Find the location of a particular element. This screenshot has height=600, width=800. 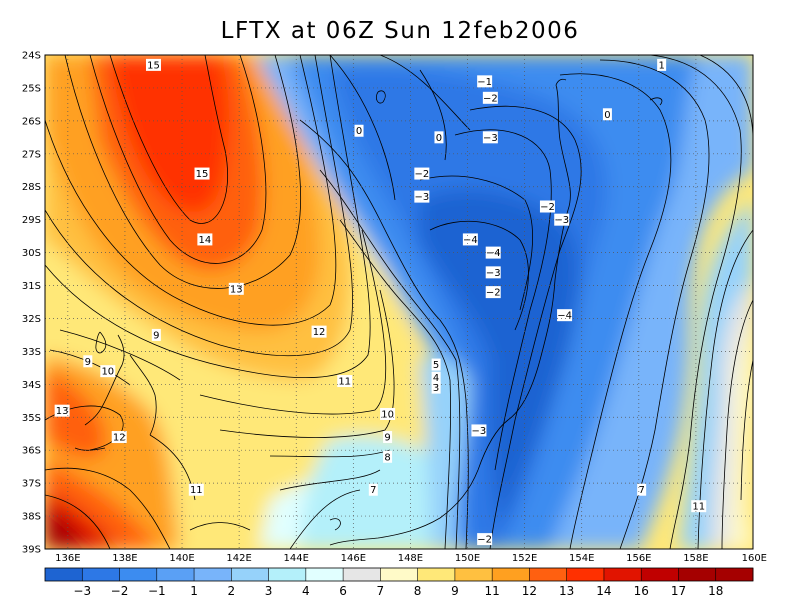

colorbar-label: 16 is located at coordinates (641, 591).